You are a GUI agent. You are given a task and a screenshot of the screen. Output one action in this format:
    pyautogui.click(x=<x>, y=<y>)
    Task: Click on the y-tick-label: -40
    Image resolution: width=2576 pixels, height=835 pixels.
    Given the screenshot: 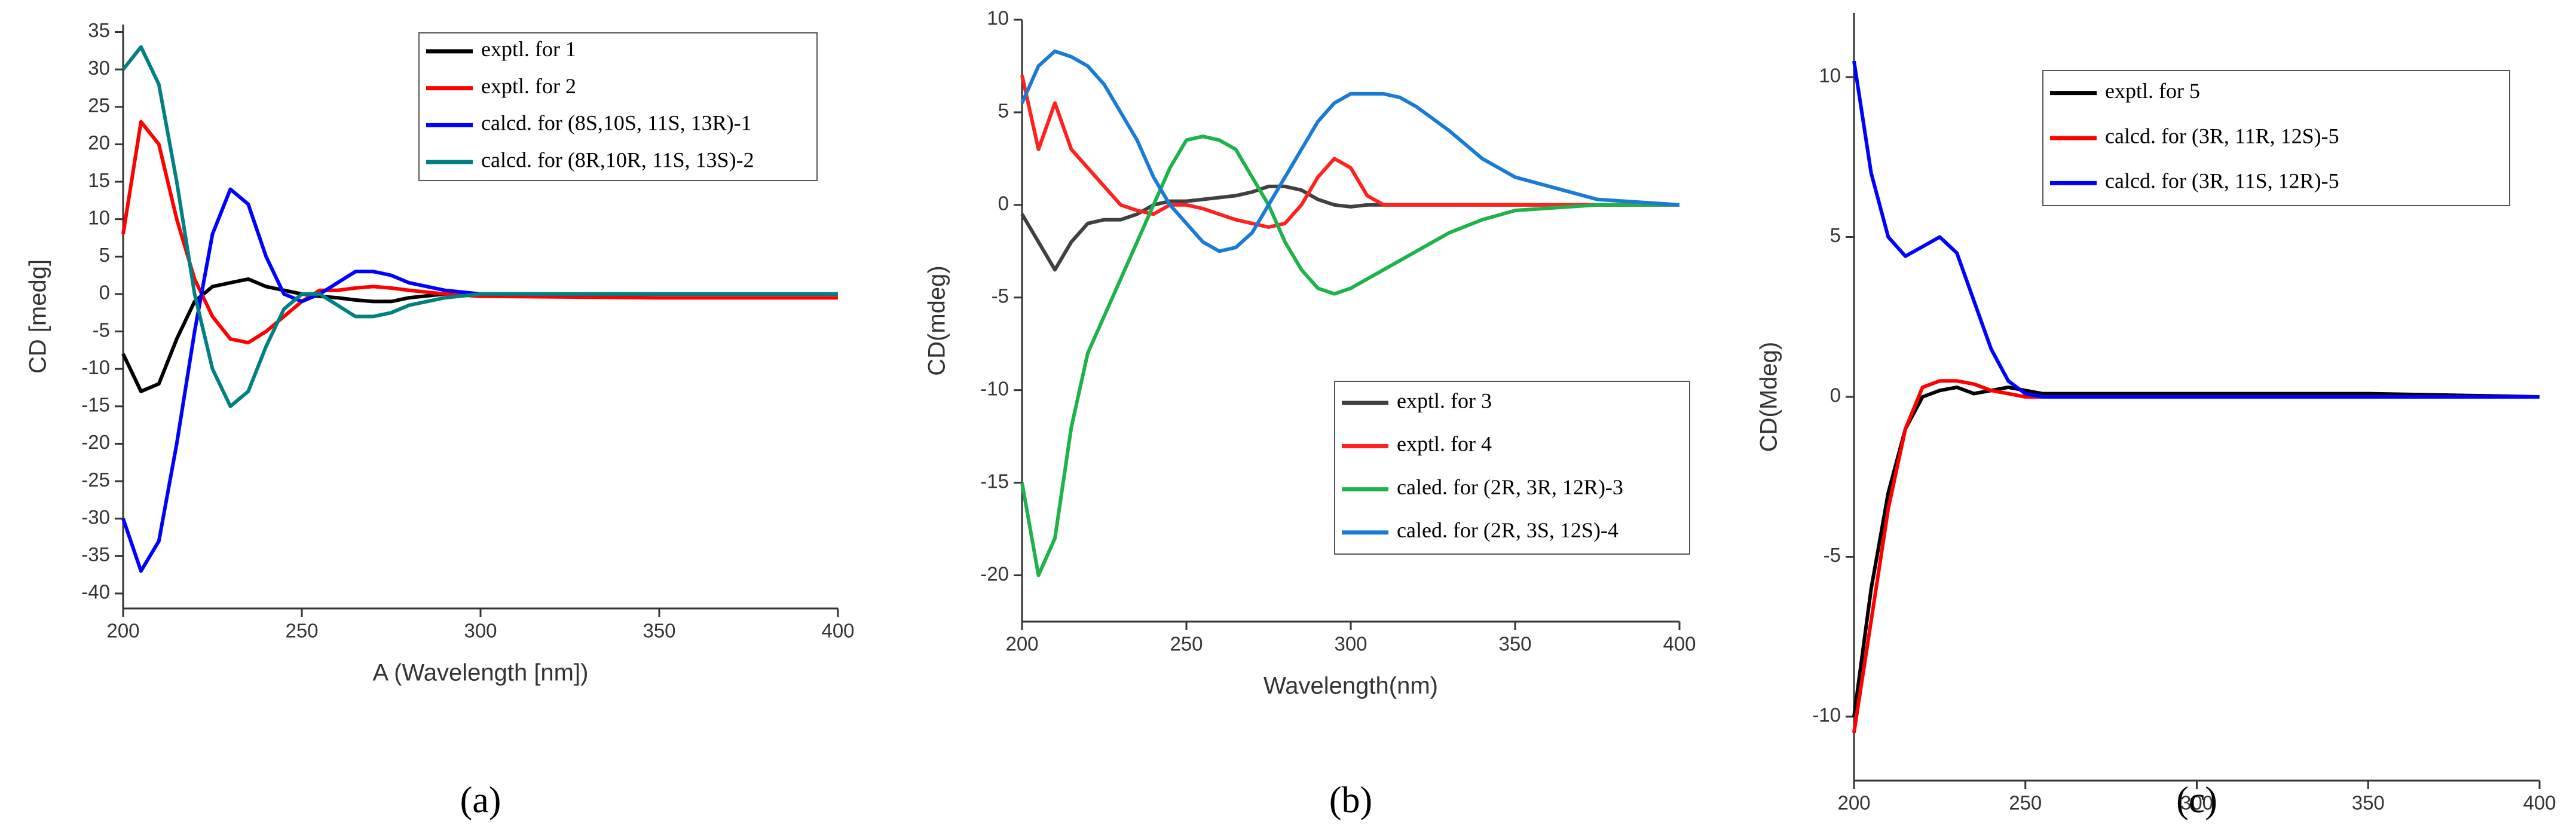 What is the action you would take?
    pyautogui.click(x=95, y=592)
    